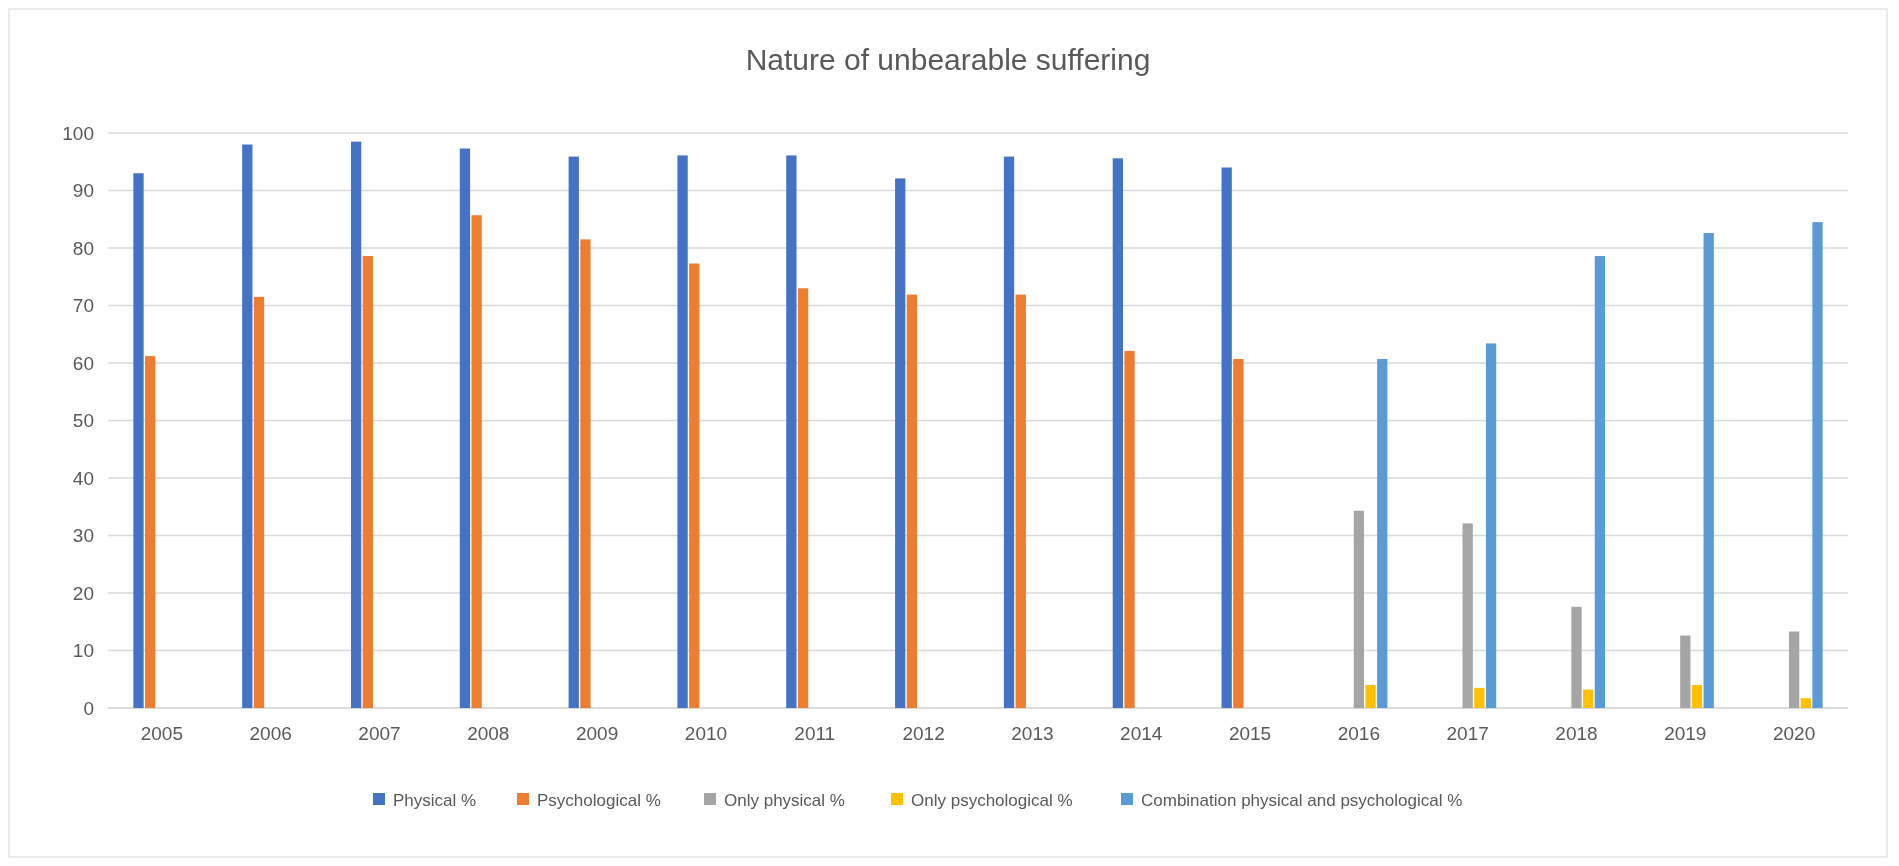  I want to click on x-tick-label: 2006, so click(270, 733).